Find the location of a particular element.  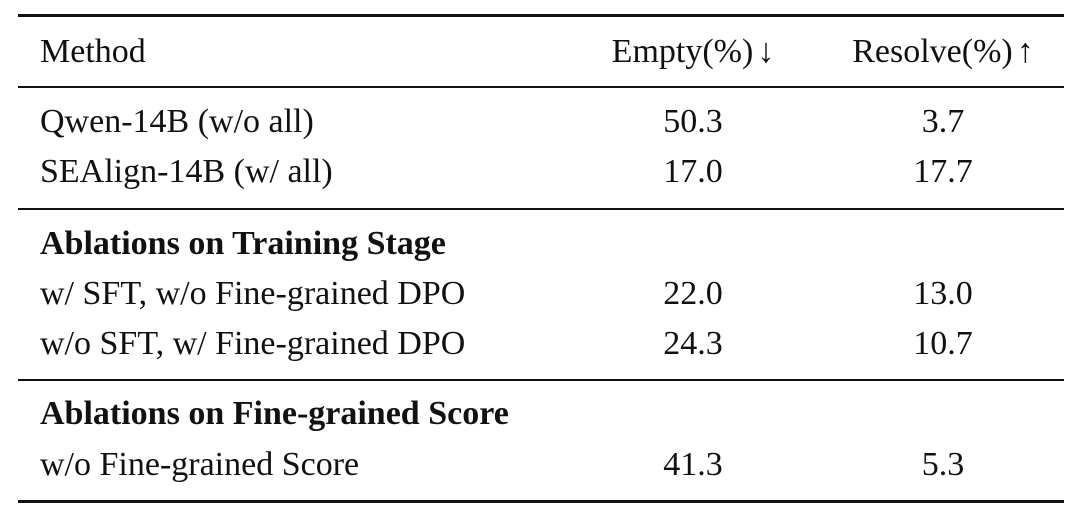

row-empty: 17.0 is located at coordinates (693, 171).